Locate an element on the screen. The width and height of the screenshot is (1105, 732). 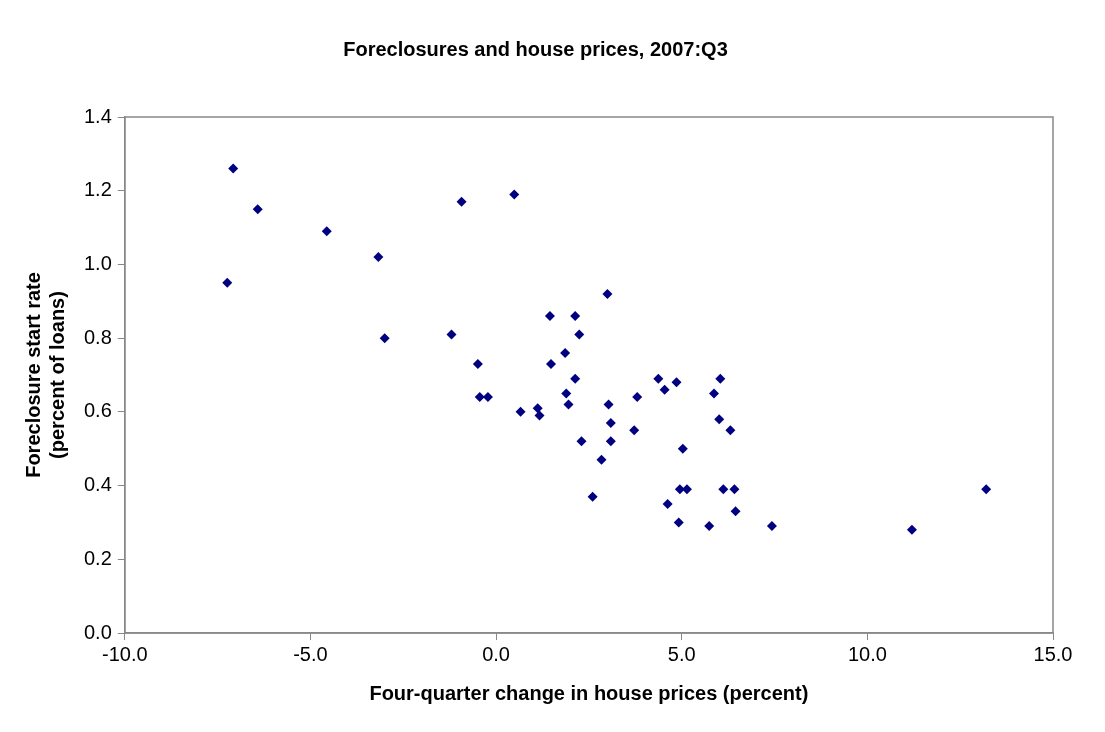
y-tick-label: 1.0 is located at coordinates (97, 262).